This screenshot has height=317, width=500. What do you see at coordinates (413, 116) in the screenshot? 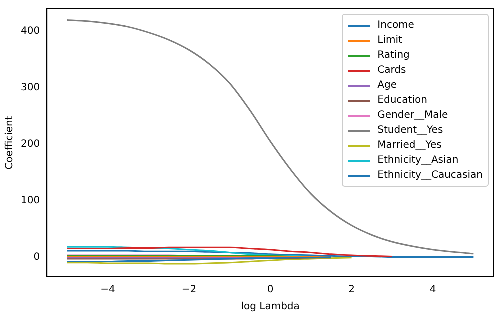
I see `legend-label: Gender__Male` at bounding box center [413, 116].